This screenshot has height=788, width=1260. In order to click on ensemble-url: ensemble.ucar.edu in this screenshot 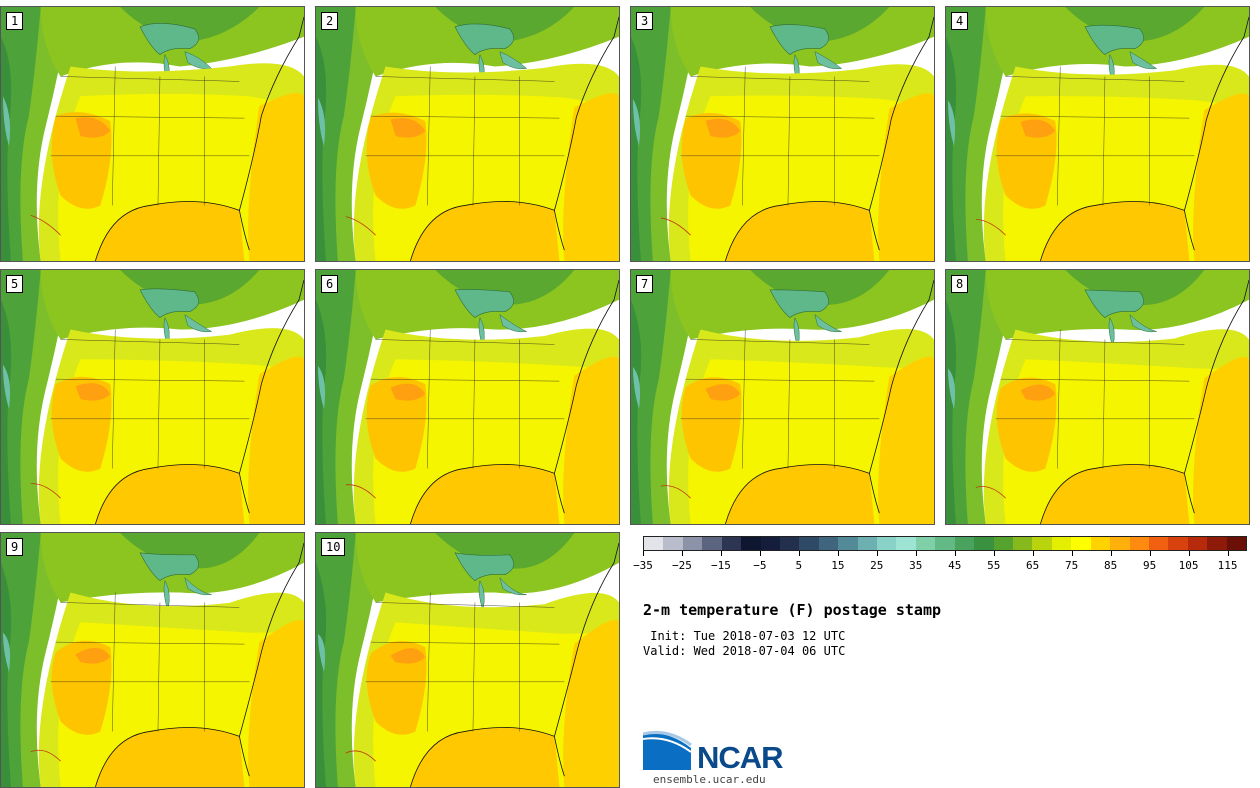, I will do `click(709, 779)`.